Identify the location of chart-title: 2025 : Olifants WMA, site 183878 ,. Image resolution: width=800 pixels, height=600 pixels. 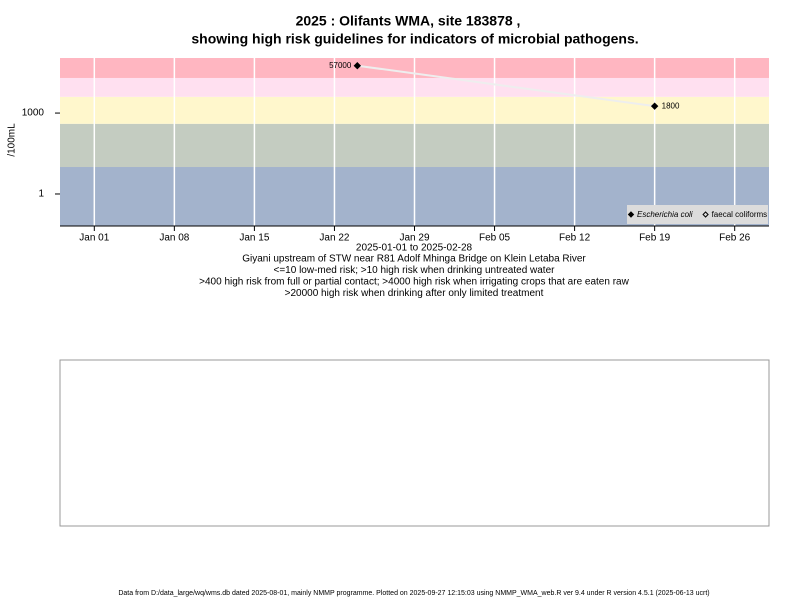
(408, 21).